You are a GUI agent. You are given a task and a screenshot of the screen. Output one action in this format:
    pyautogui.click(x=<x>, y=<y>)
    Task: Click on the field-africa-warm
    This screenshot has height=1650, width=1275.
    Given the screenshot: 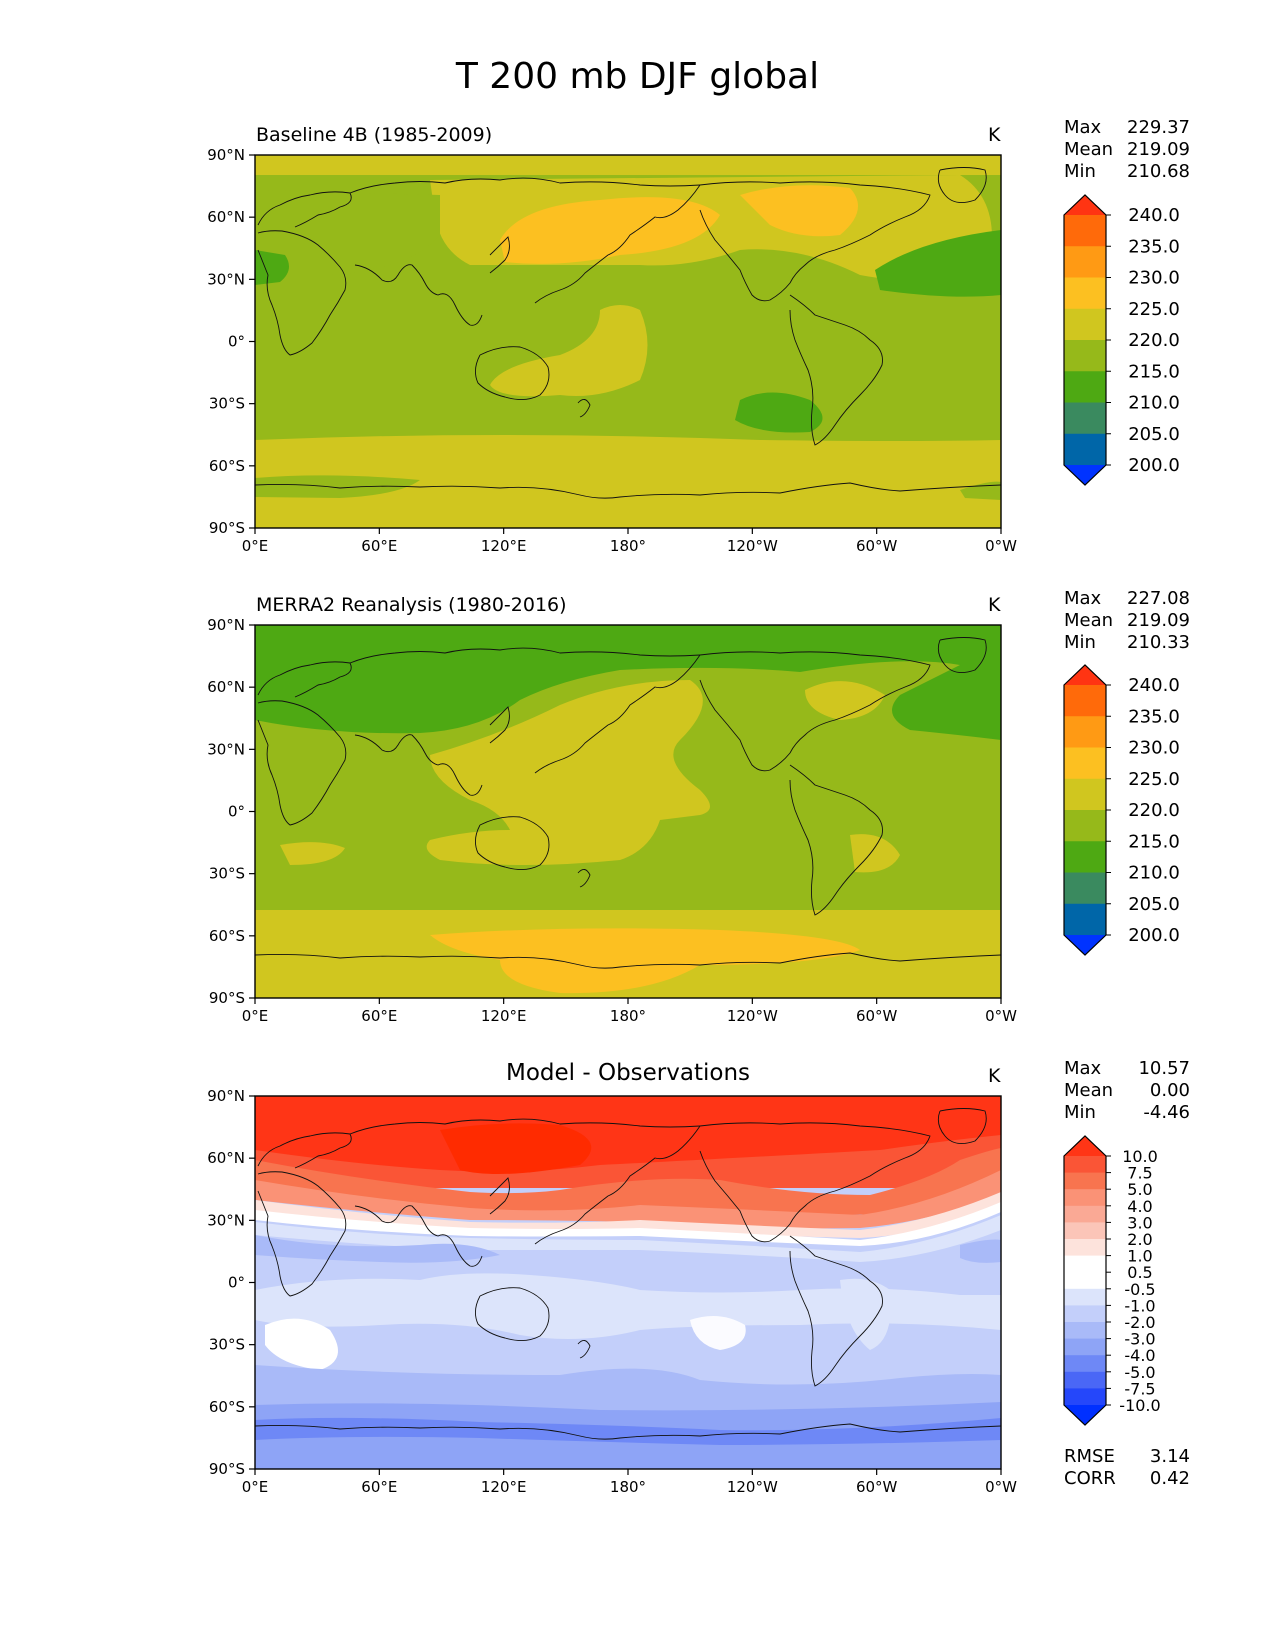 What is the action you would take?
    pyautogui.click(x=312, y=853)
    